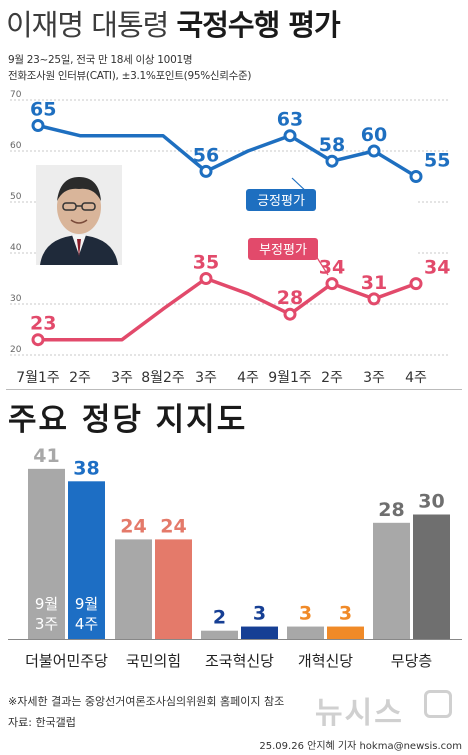 The image size is (468, 755). What do you see at coordinates (322, 265) in the screenshot?
I see `negative-callout-line` at bounding box center [322, 265].